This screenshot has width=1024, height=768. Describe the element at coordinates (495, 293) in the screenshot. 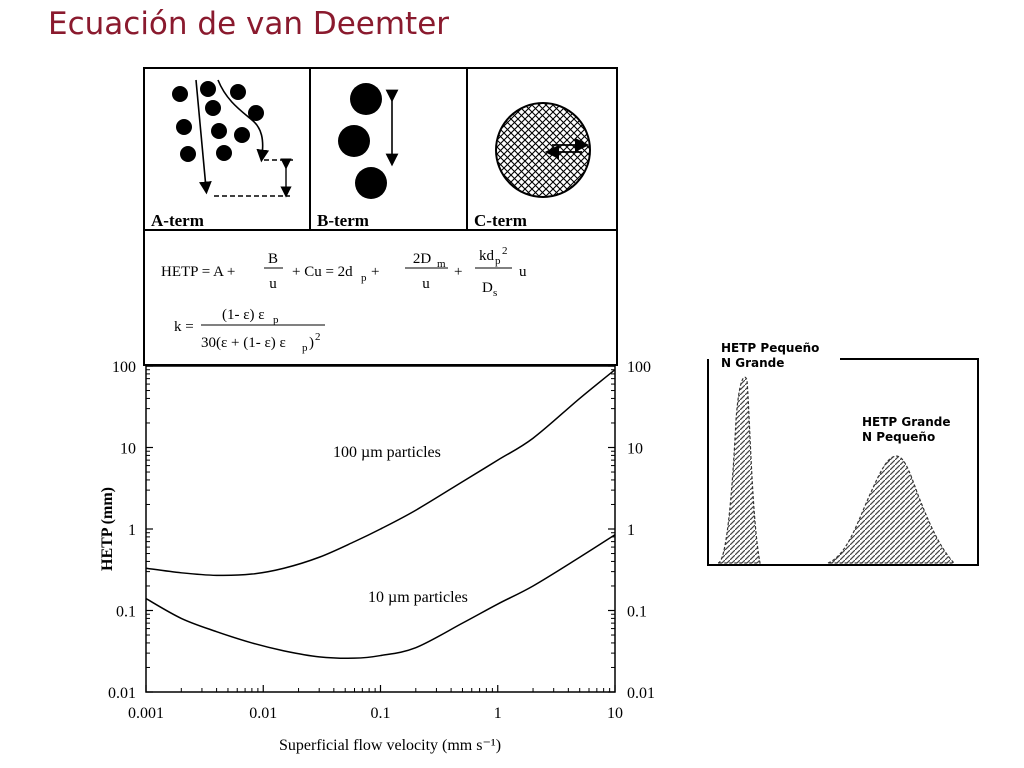

I see `svg-text: s` at that location.